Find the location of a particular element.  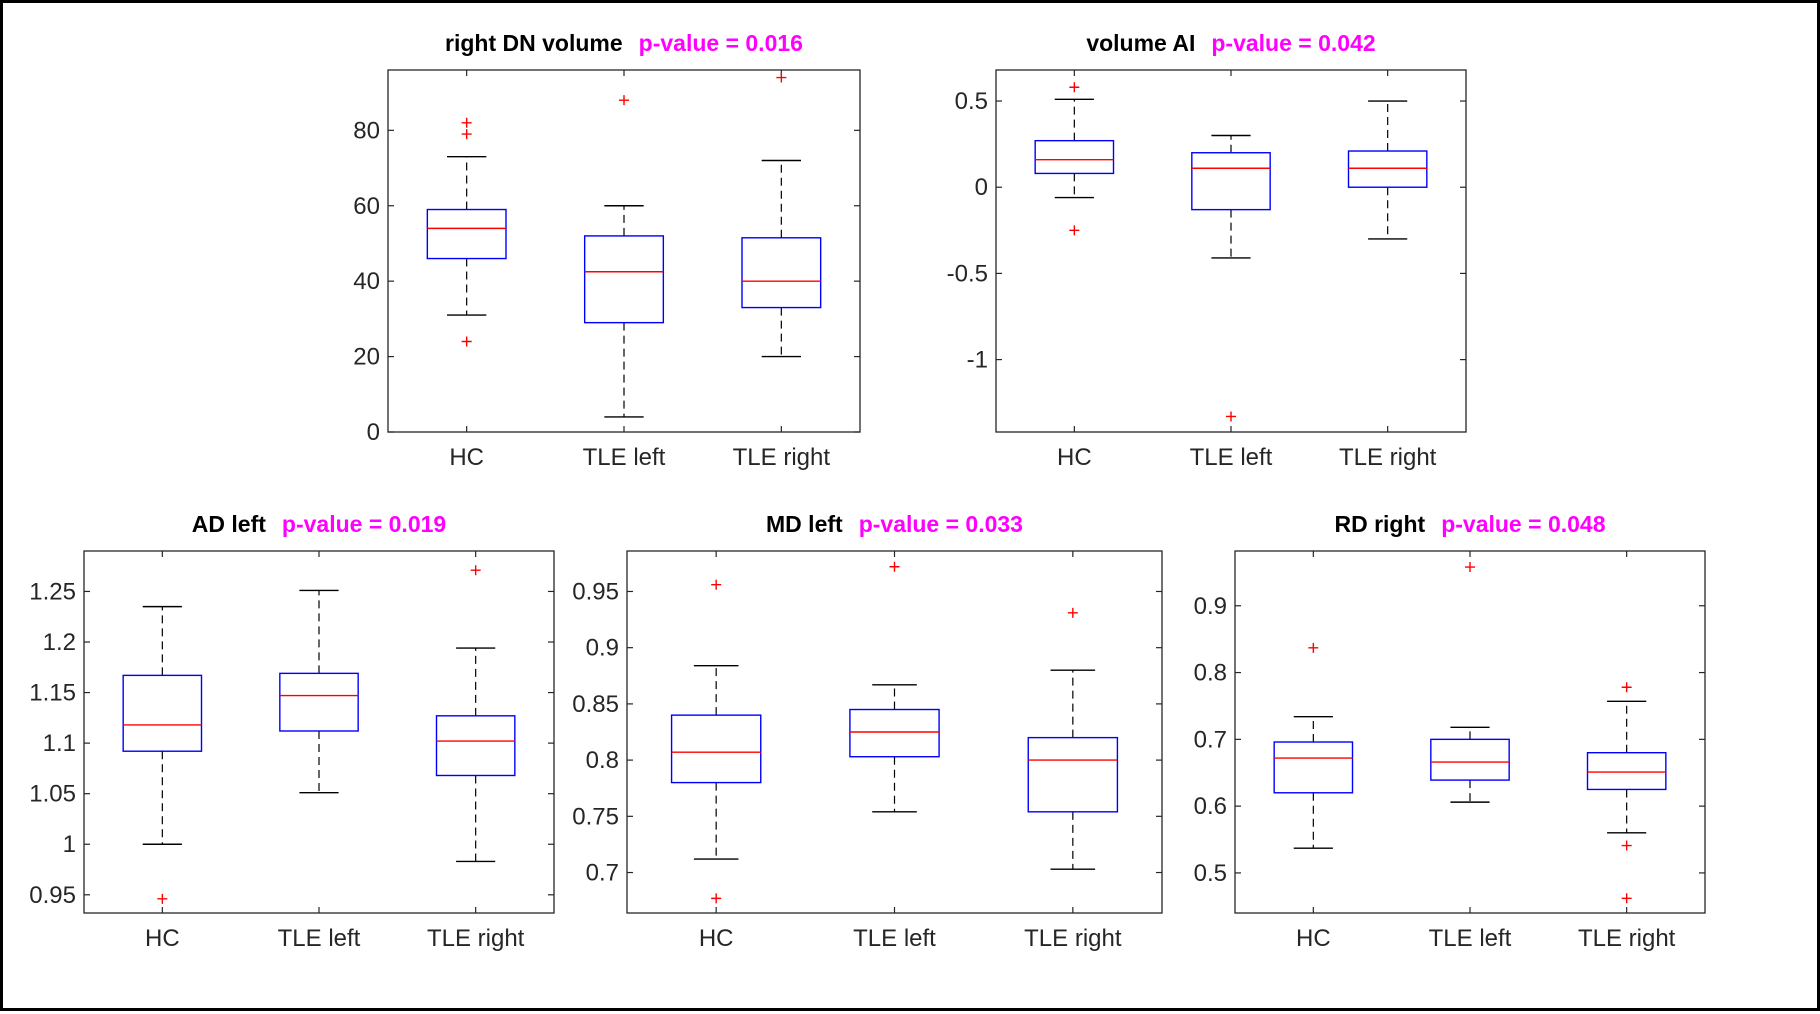

volume-ai-xtick-label-tle-left: TLE left is located at coordinates (1231, 457).